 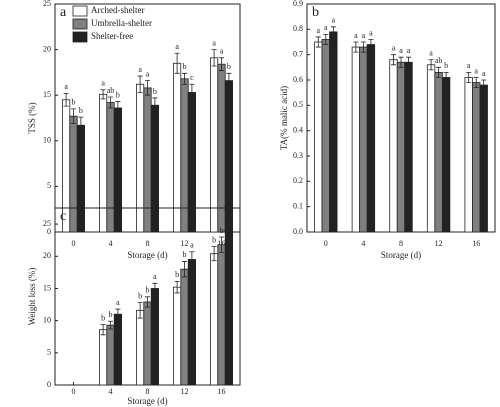 What do you see at coordinates (222, 391) in the screenshot?
I see `x-tick-label: 16` at bounding box center [222, 391].